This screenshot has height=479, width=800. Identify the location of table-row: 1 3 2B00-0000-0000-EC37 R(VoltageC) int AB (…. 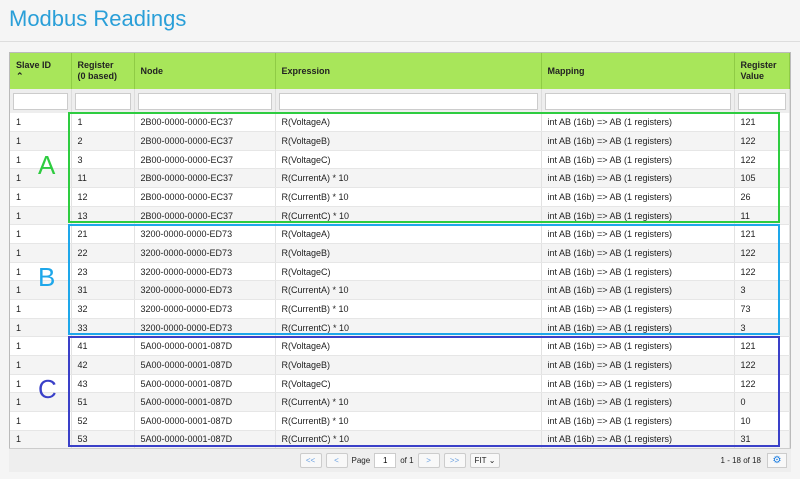
(400, 160).